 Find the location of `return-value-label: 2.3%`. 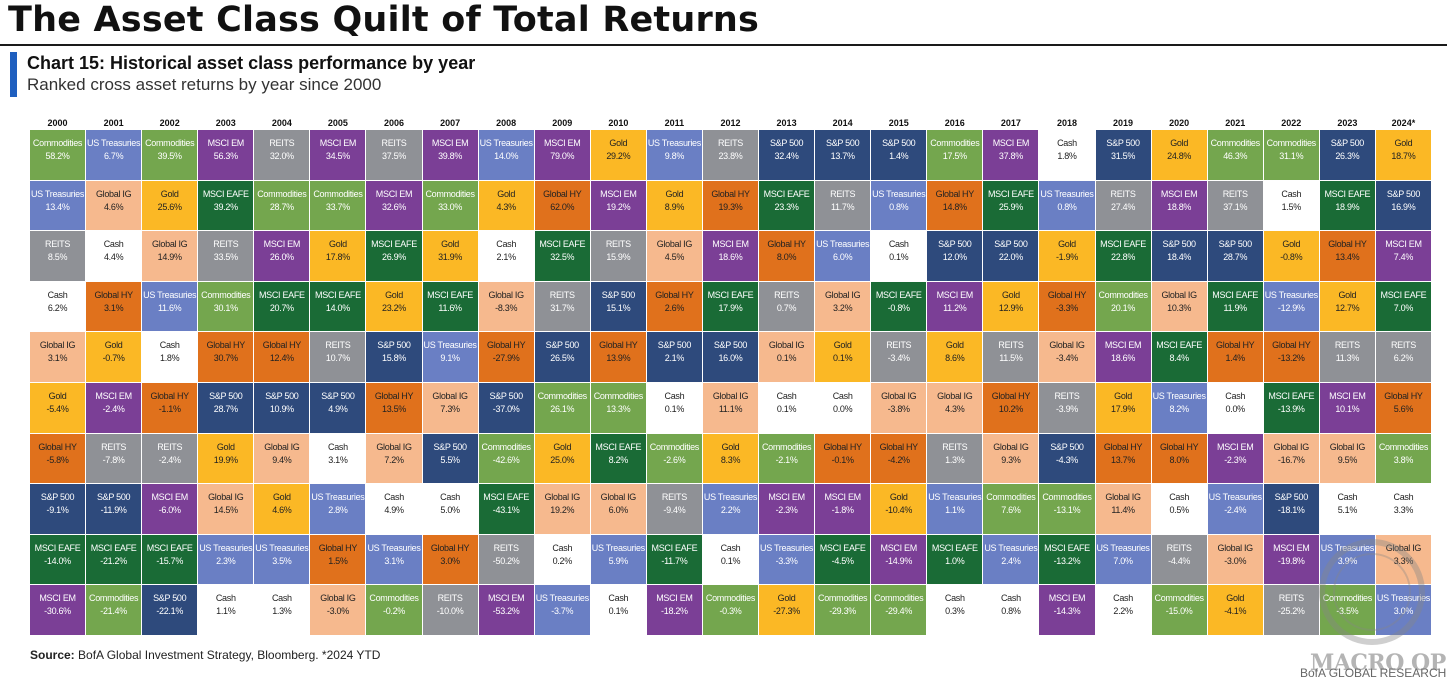

return-value-label: 2.3% is located at coordinates (226, 560).